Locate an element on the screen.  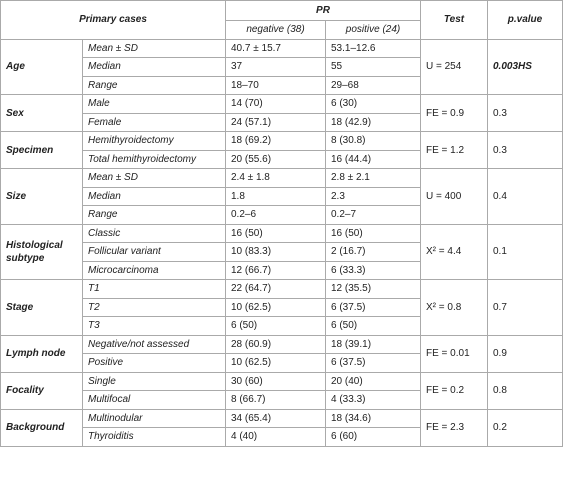
group-cell: Size is located at coordinates (41, 196).